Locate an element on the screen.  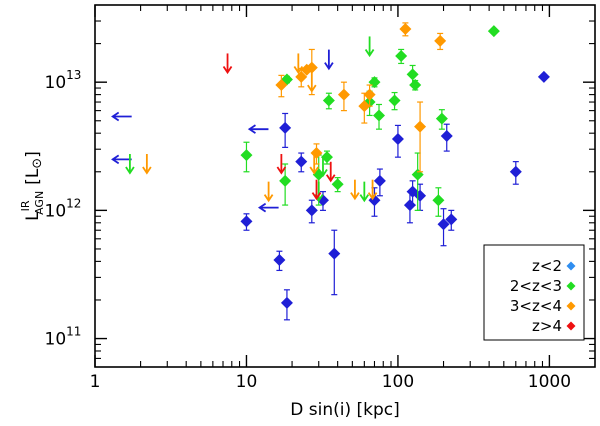
legend: z<2 2<z<3 3<z<4 z>4 is located at coordinates (534, 292).